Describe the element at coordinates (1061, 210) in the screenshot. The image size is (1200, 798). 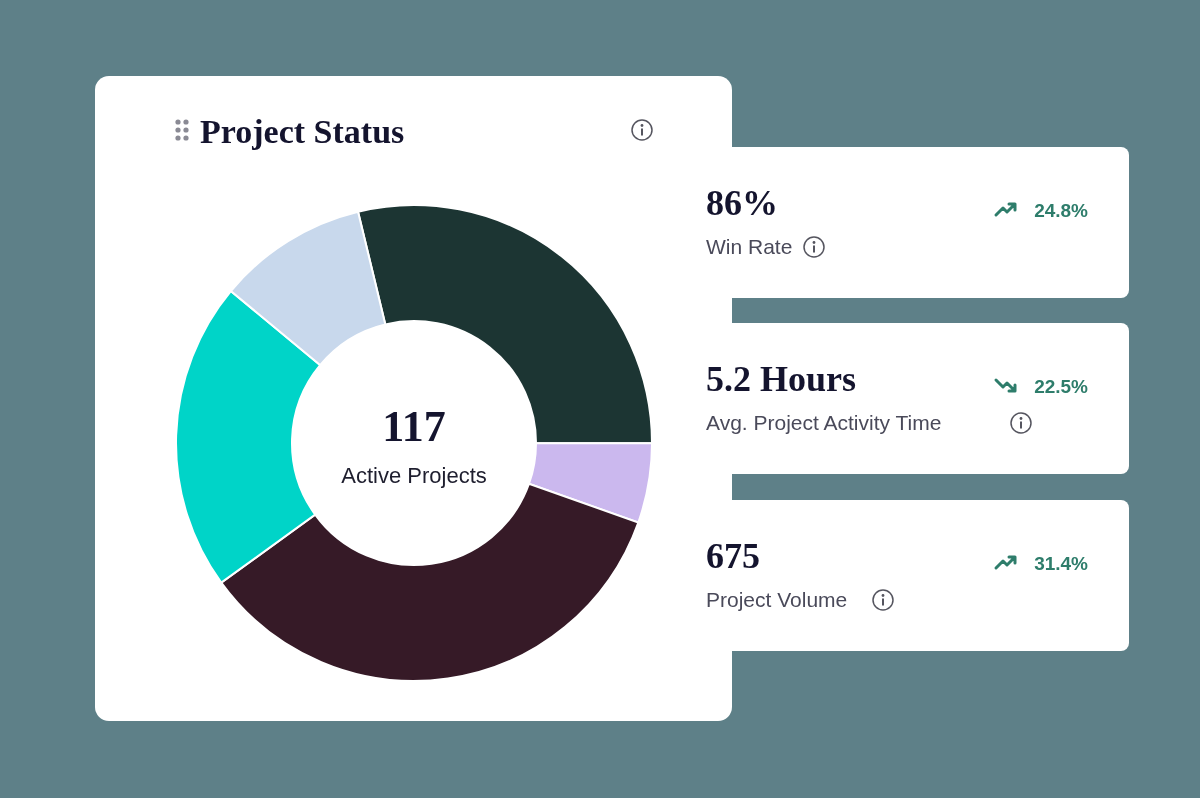
I see `text: 24.8%` at that location.